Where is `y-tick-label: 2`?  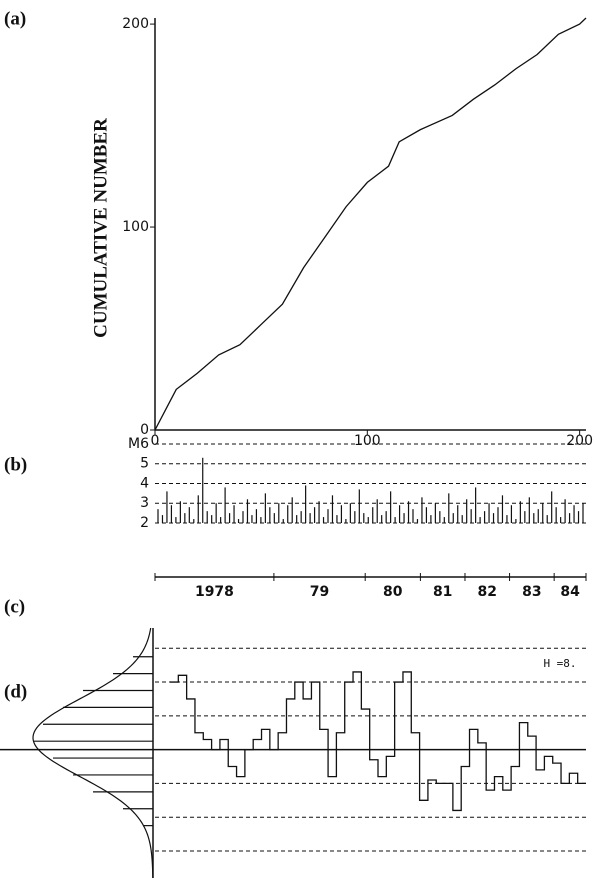
y-tick-label: 2 is located at coordinates (144, 523).